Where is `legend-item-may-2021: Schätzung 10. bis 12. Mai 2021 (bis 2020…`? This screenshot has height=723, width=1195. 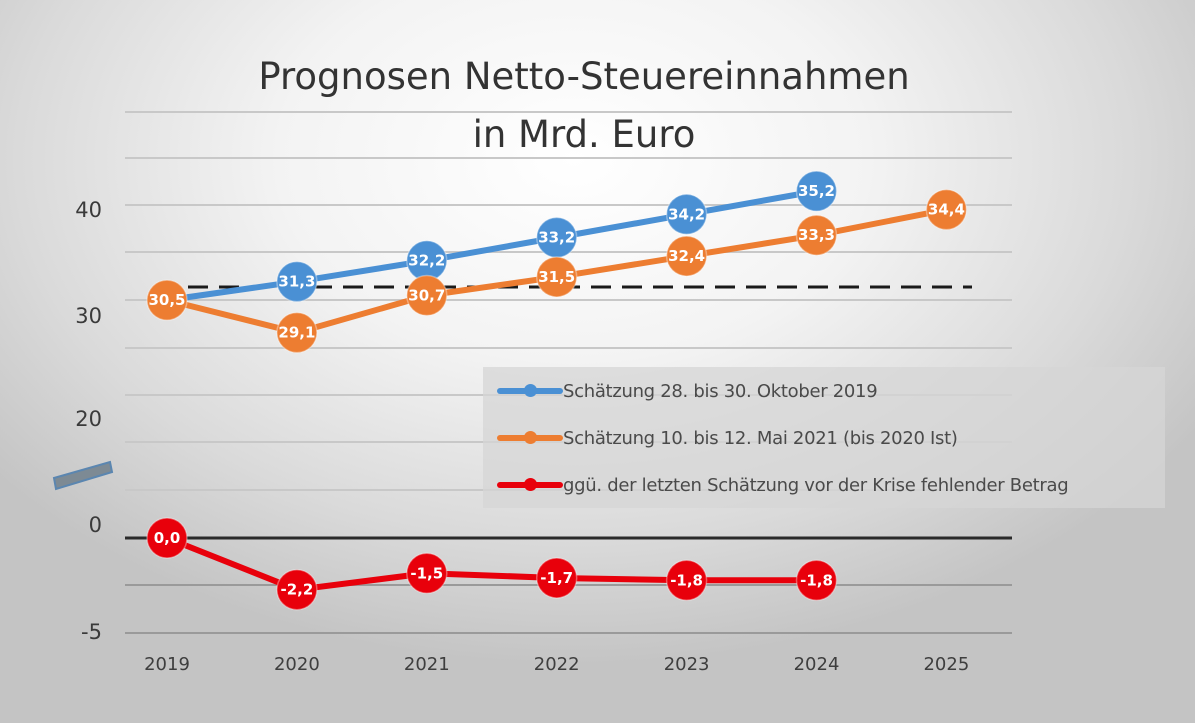
legend-item-may-2021: Schätzung 10. bis 12. Mai 2021 (bis 2020… is located at coordinates (727, 438).